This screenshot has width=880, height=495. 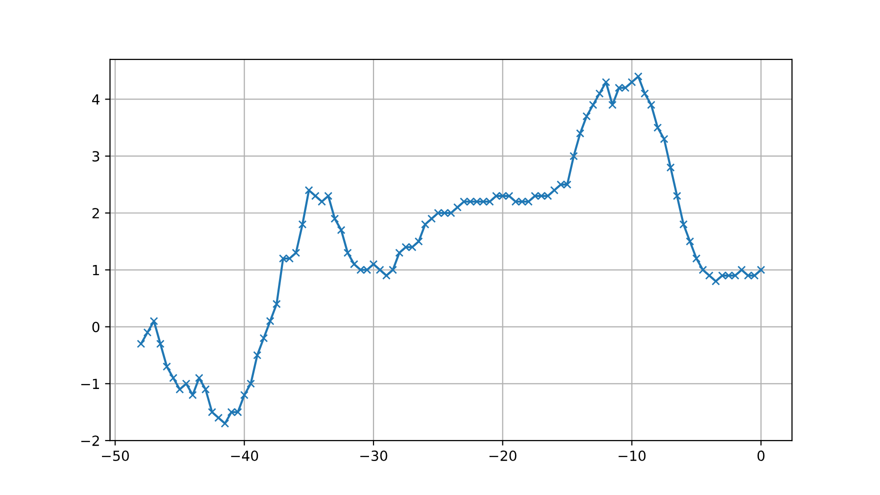 What do you see at coordinates (374, 456) in the screenshot?
I see `x-tick-label: −30` at bounding box center [374, 456].